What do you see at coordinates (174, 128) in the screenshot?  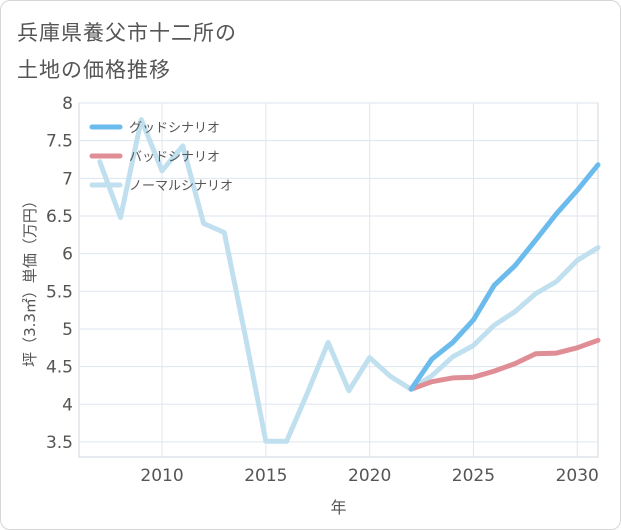 I see `legend-label-0: グッドシナリオ` at bounding box center [174, 128].